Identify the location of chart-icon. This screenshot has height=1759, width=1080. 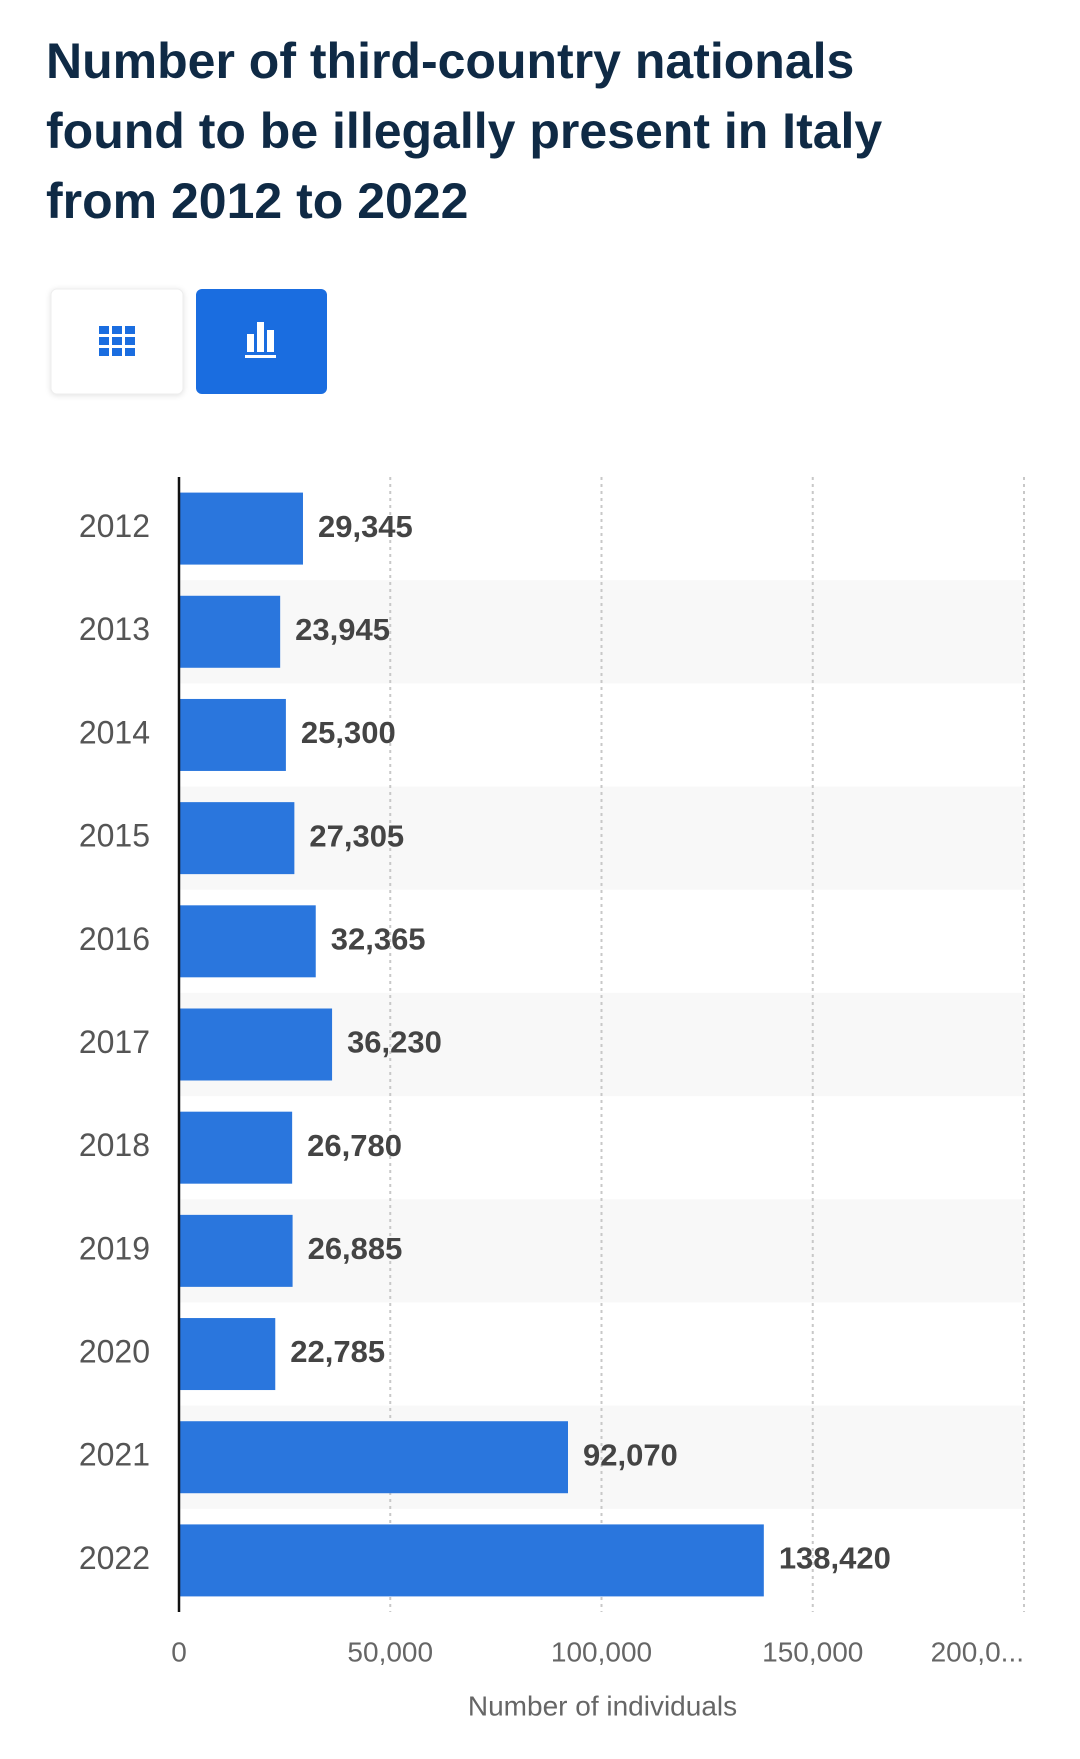
(260, 340).